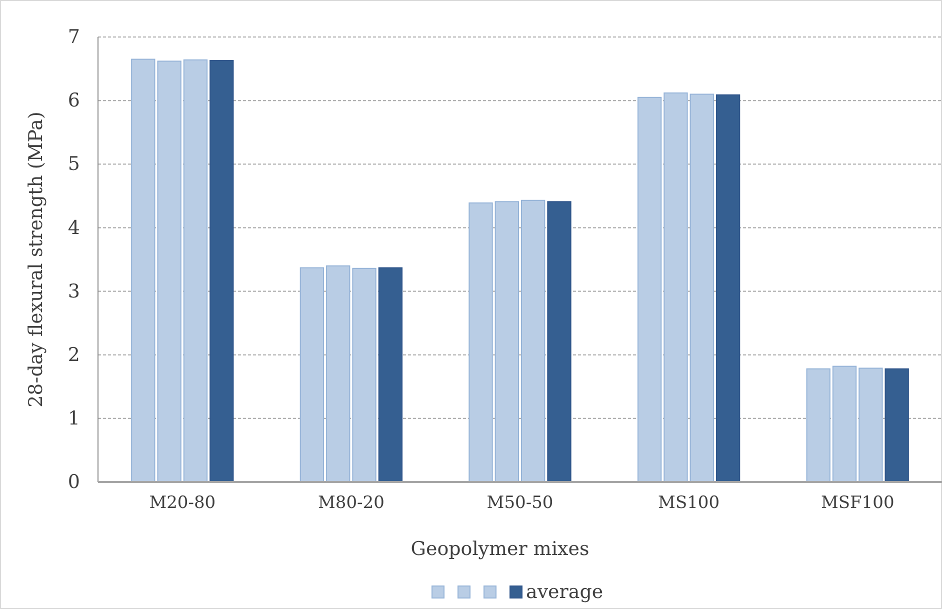  I want to click on y-tick-label: 5, so click(74, 164).